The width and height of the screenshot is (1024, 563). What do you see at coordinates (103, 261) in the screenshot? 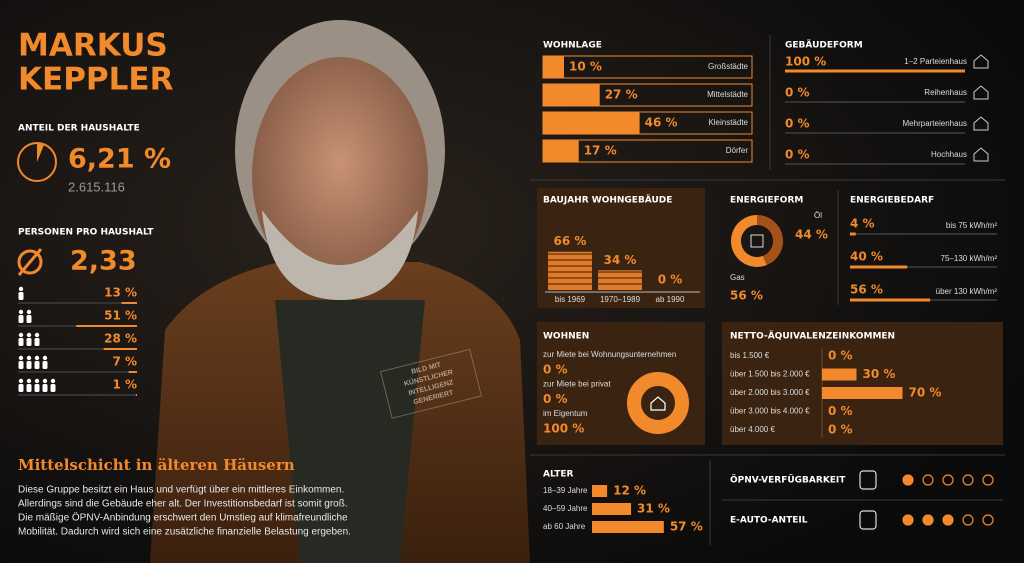
I see `average-persons: 2,33` at bounding box center [103, 261].